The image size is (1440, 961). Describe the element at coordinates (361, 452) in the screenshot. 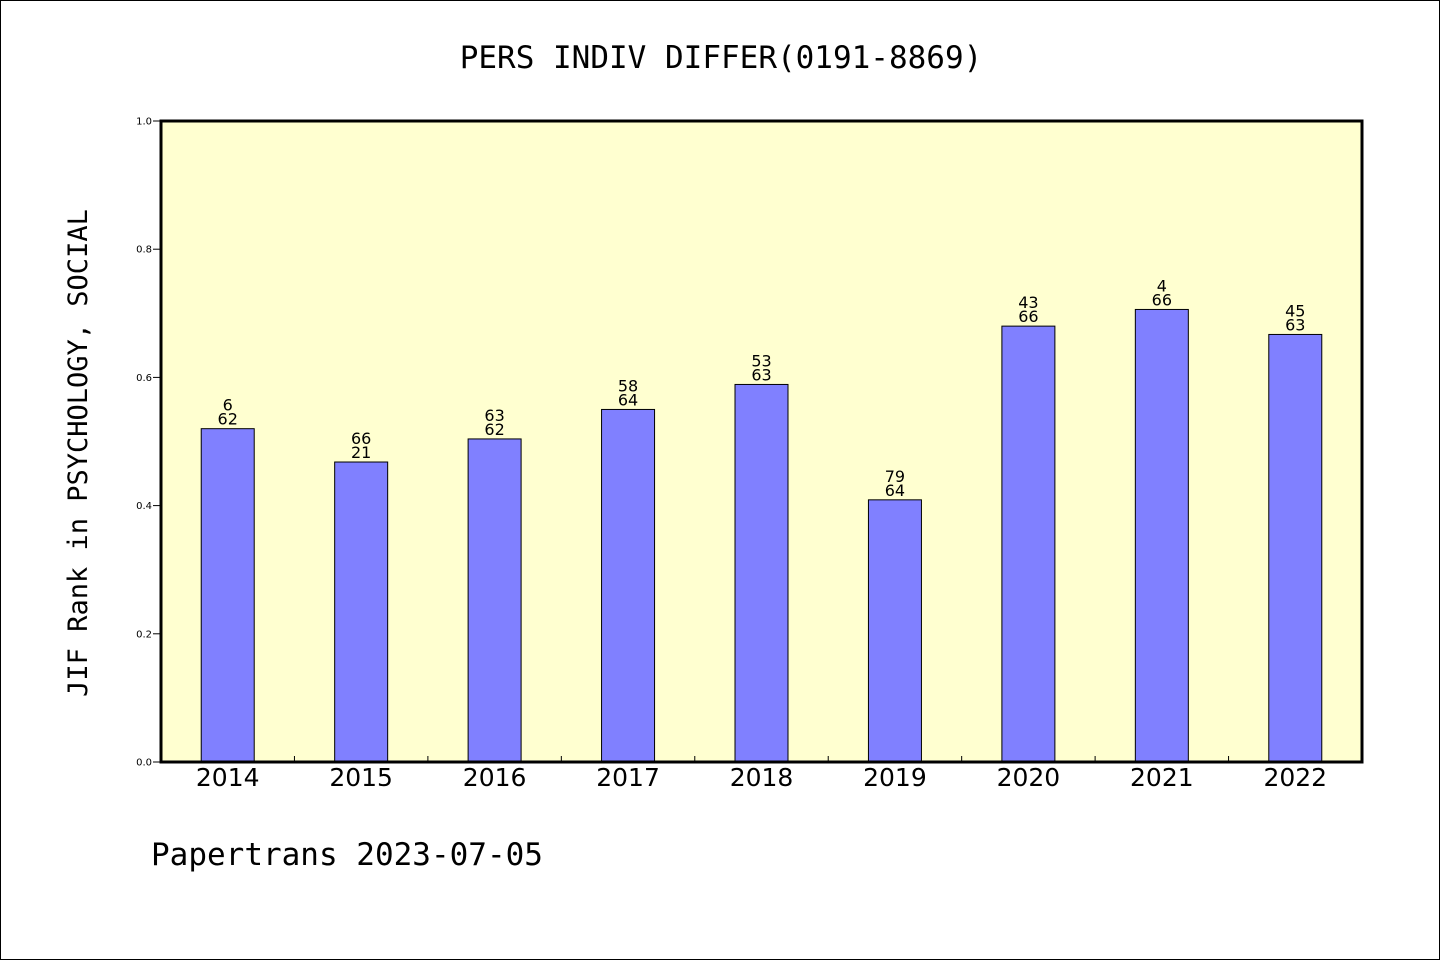

I see `data-label-bottom: 21` at that location.